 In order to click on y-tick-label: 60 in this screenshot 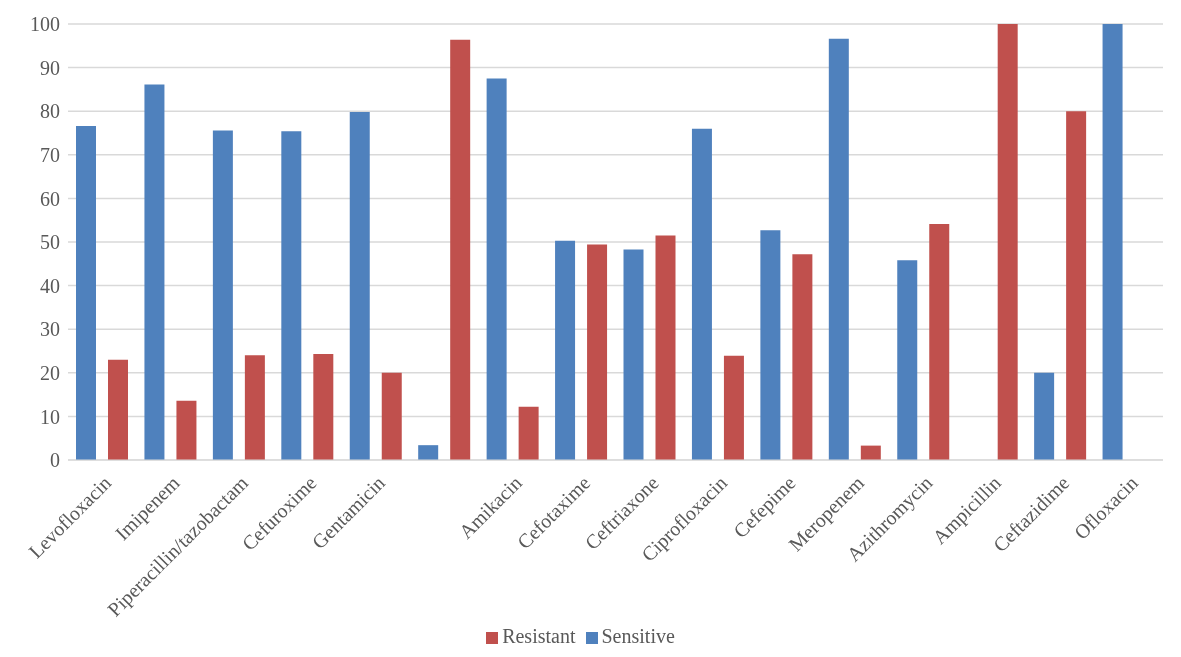, I will do `click(50, 198)`.